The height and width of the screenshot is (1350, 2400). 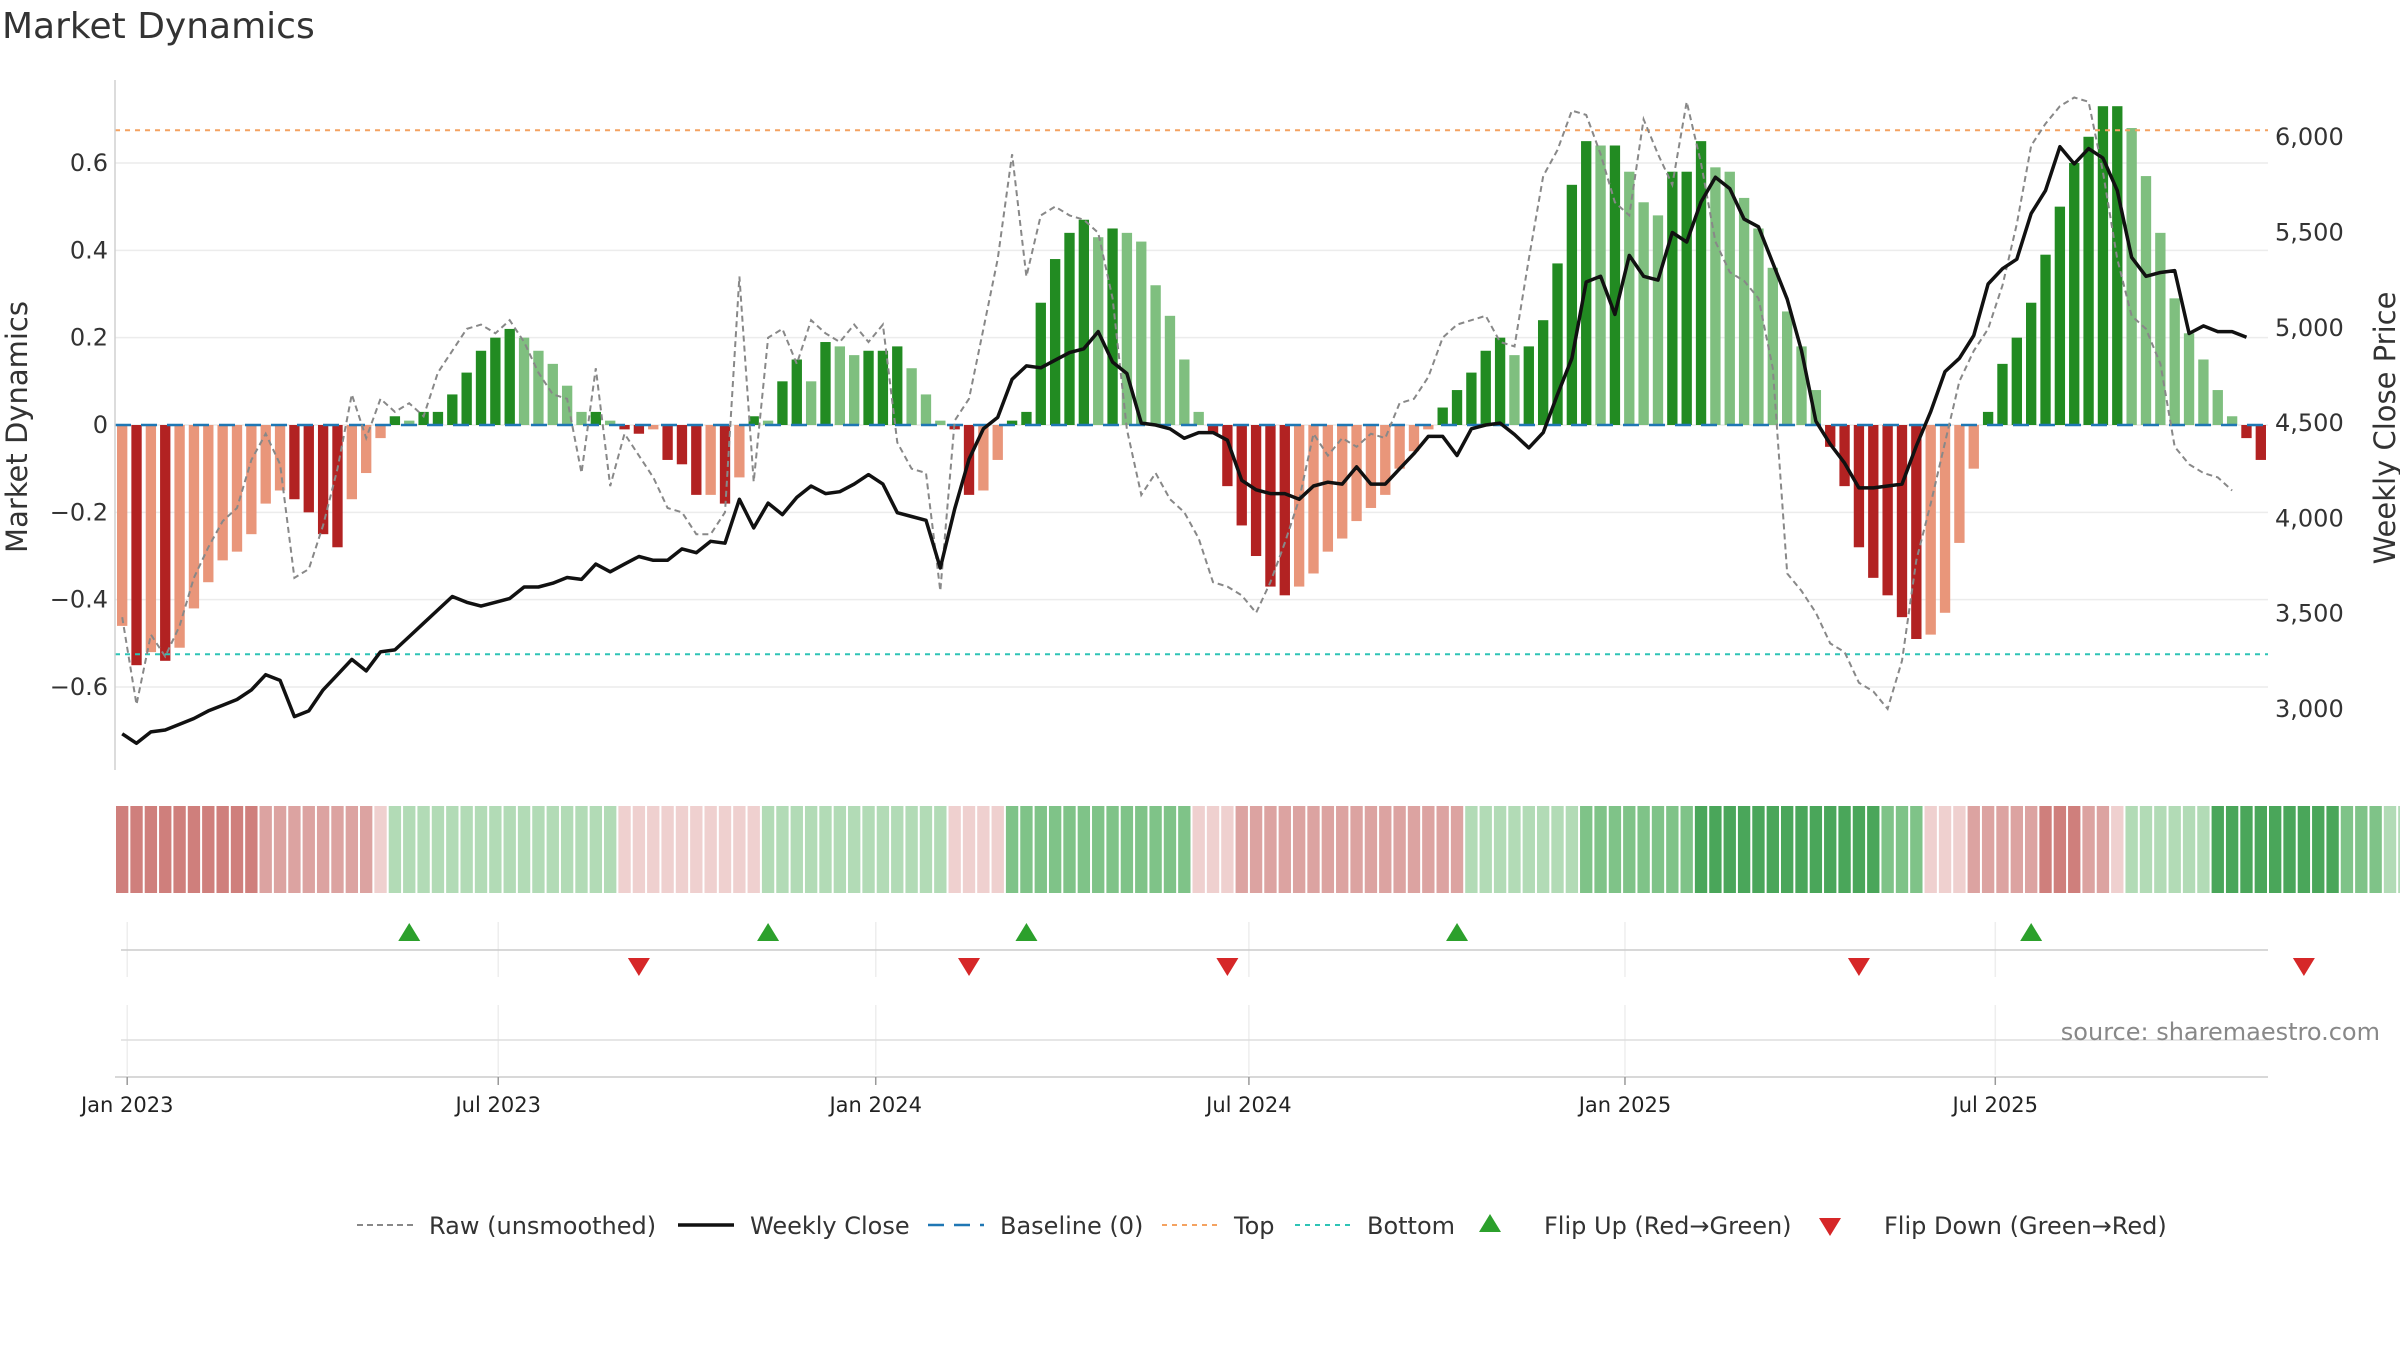 I want to click on y-right-tick-label: 4,000, so click(x=2309, y=518).